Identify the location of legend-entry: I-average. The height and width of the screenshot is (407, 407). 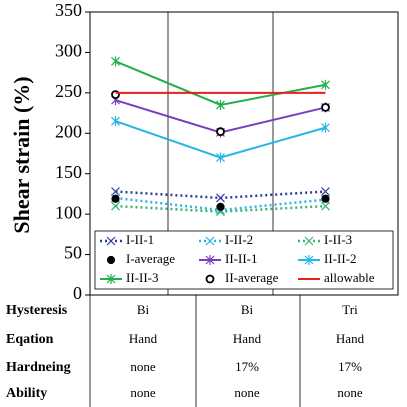
(140, 258).